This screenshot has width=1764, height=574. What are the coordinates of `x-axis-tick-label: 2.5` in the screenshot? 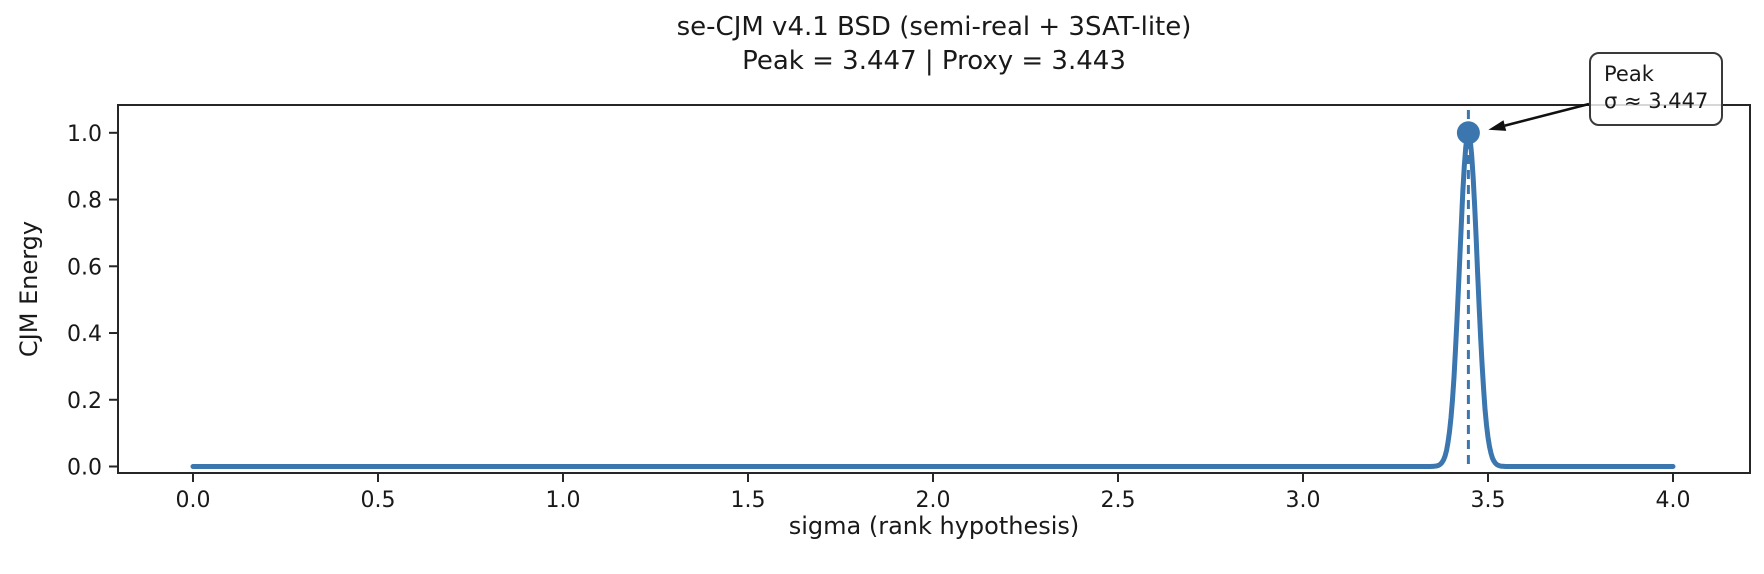 It's located at (1118, 500).